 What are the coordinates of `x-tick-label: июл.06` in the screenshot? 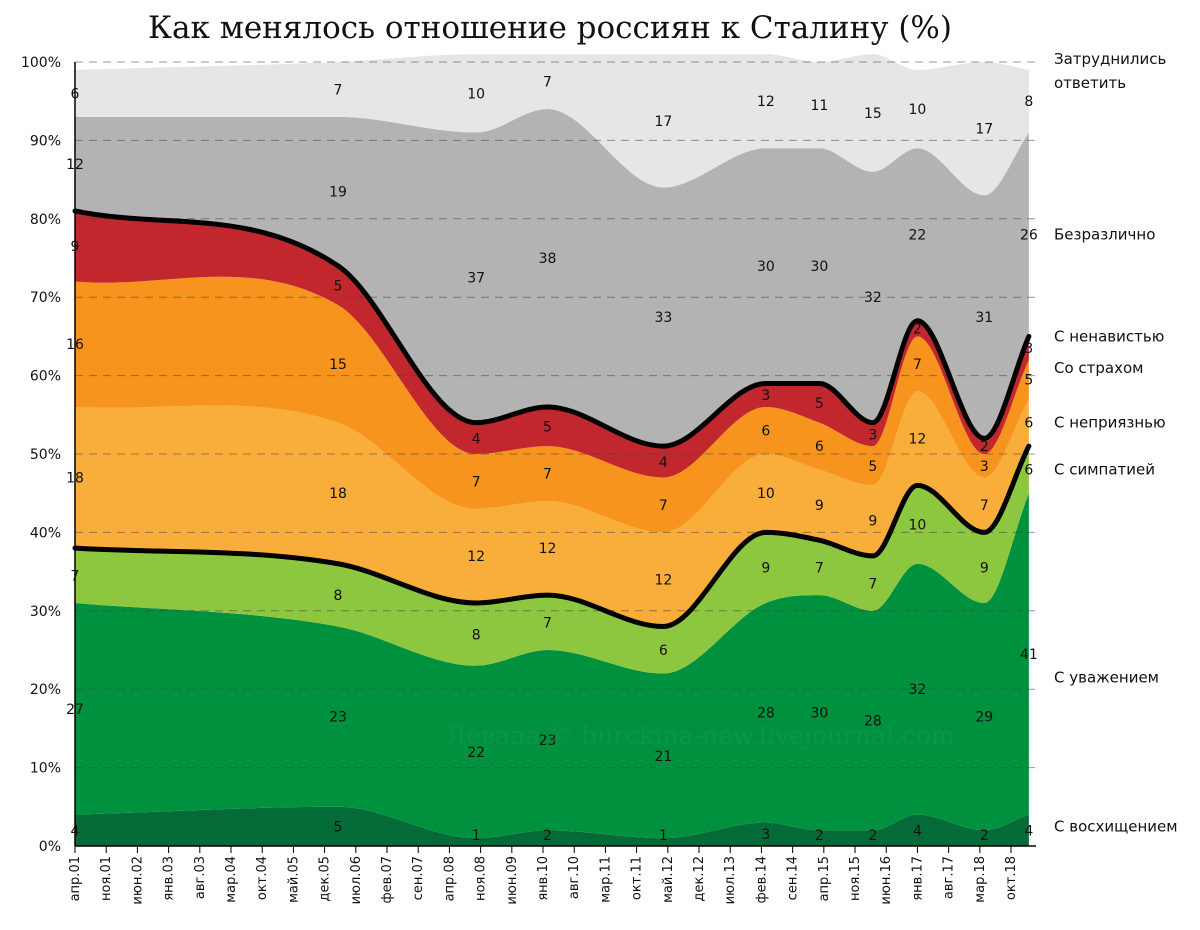 It's located at (356, 880).